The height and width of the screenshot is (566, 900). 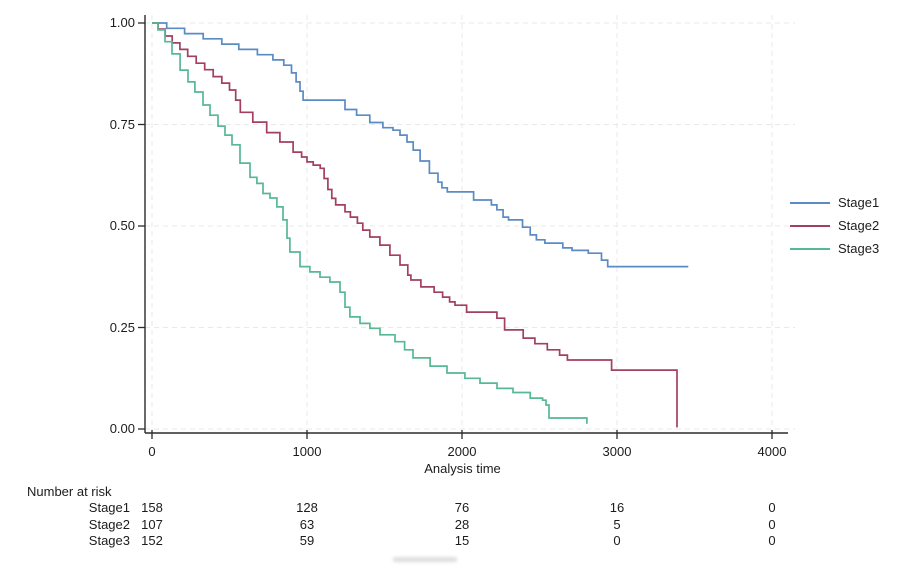 I want to click on stage3-line-swatch, so click(x=810, y=249).